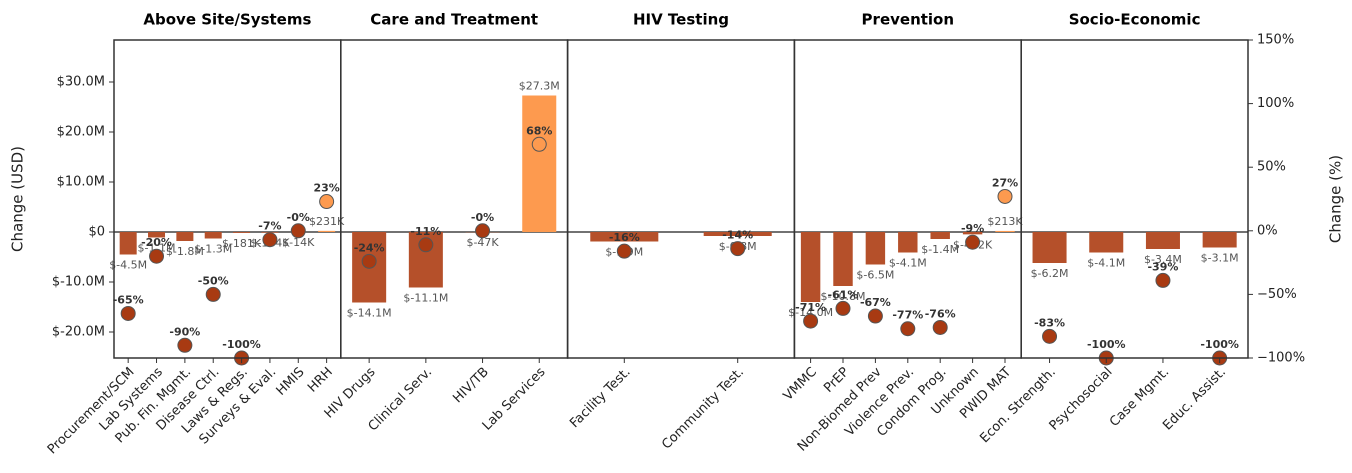 The height and width of the screenshot is (473, 1352). Describe the element at coordinates (600, 398) in the screenshot. I see `x-tick-label: Facility Test.` at that location.